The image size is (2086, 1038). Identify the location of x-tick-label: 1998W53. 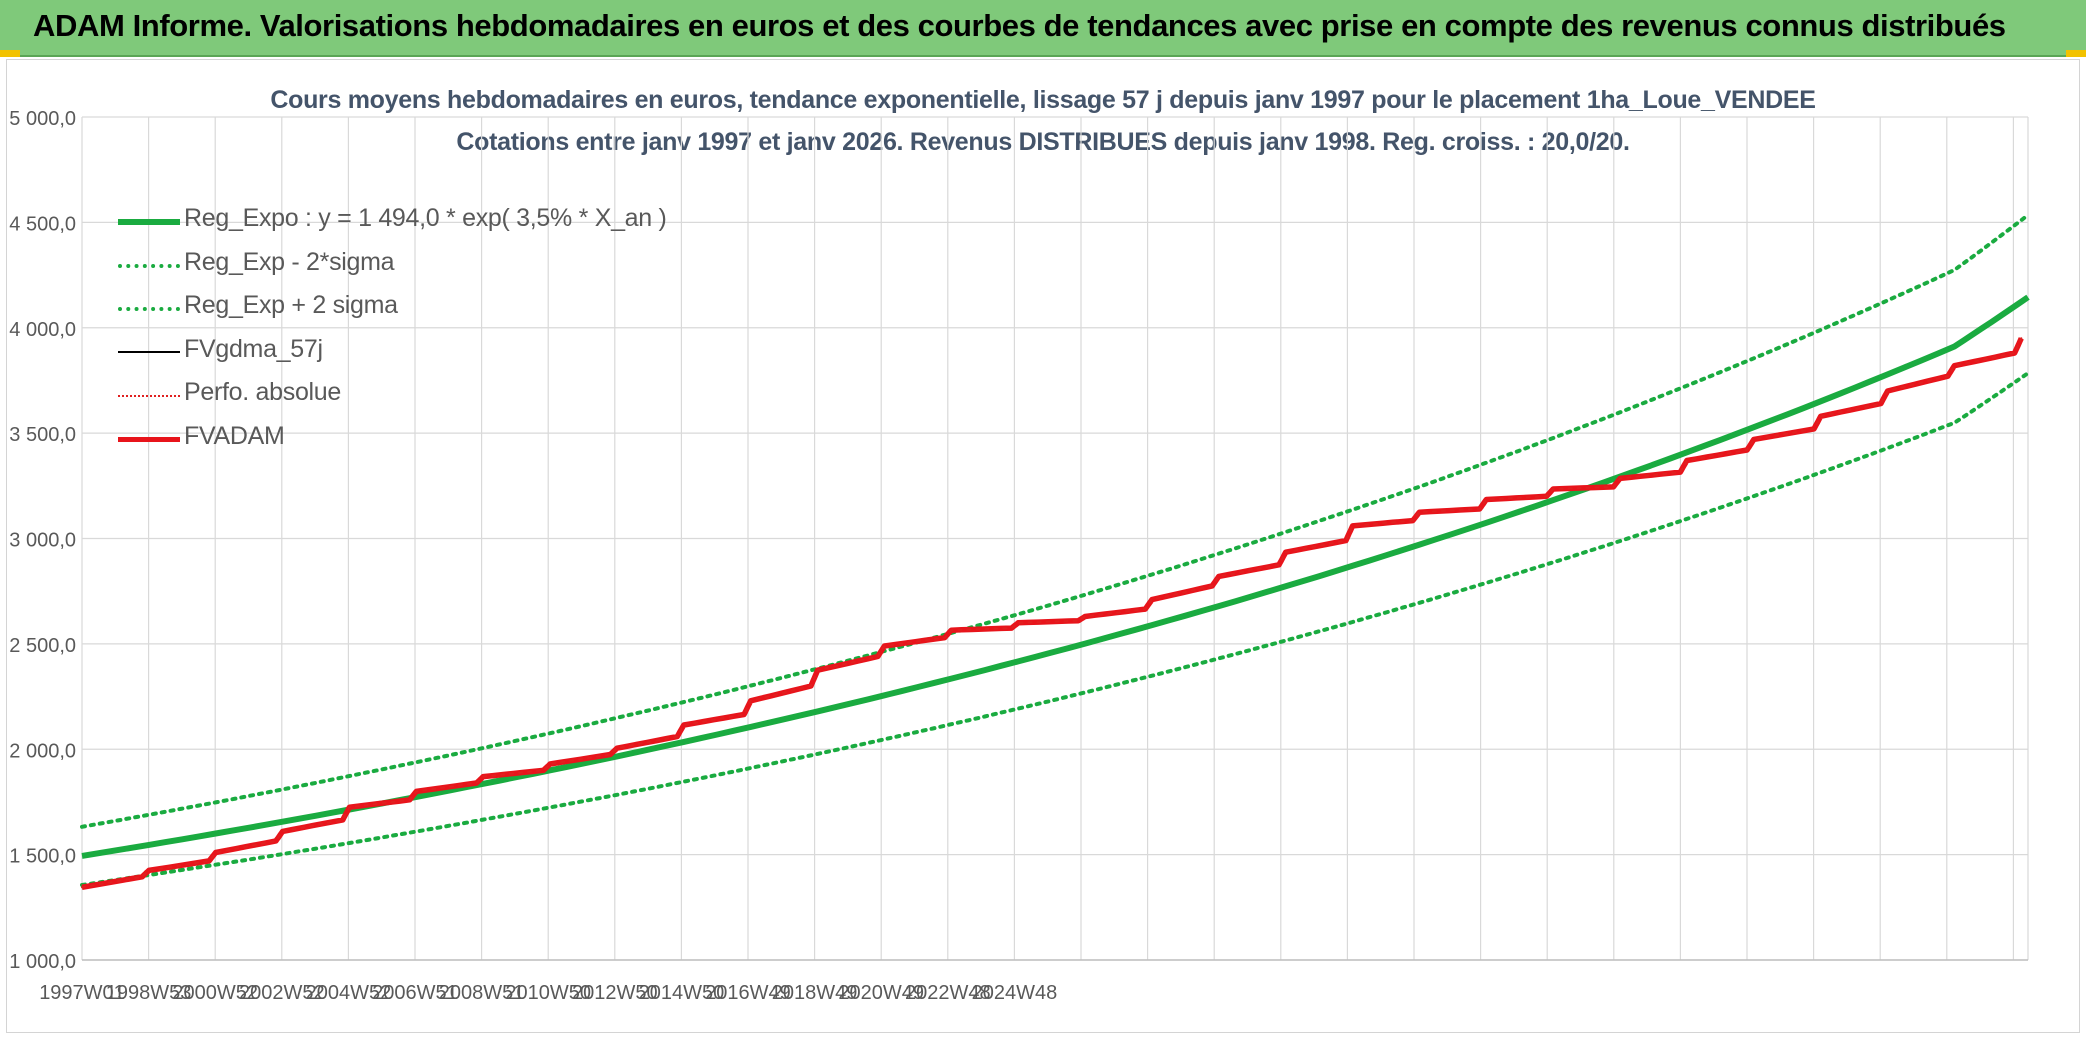
(149, 993).